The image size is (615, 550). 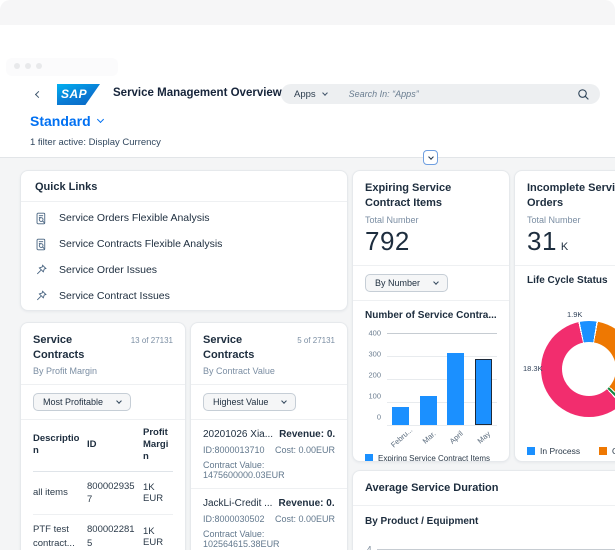 I want to click on quick-link-label: Service Orders Flexible Analysis, so click(x=134, y=218).